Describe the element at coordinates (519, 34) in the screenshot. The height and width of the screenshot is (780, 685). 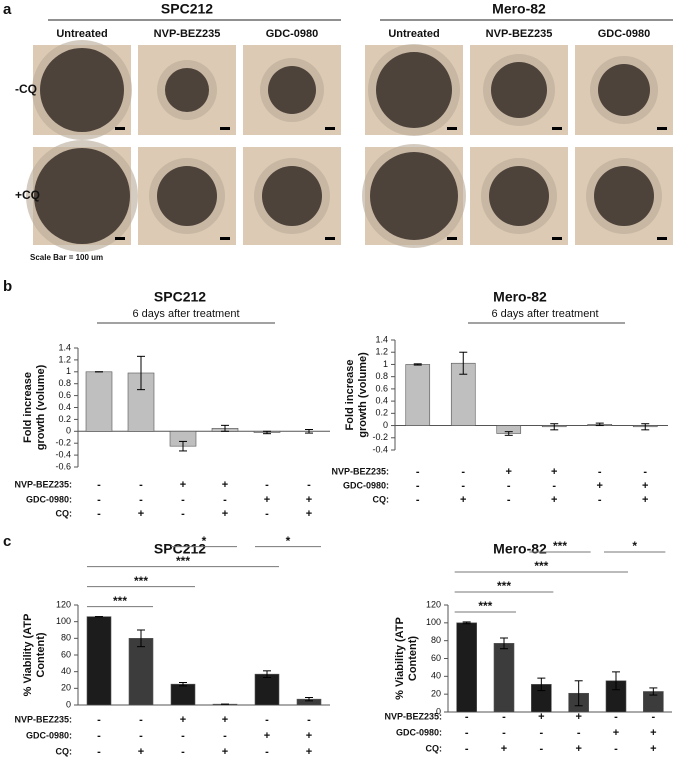
I see `column-header: NVP-BEZ235` at that location.